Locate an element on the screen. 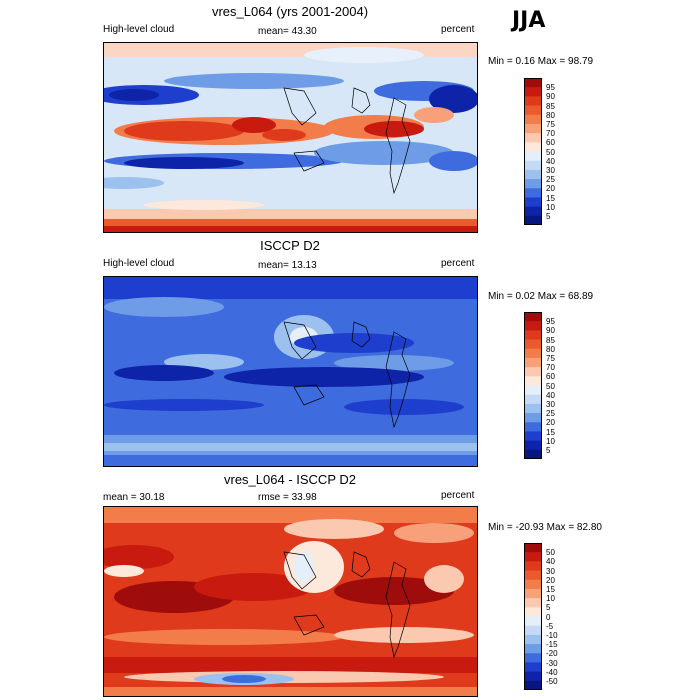 Image resolution: width=700 pixels, height=700 pixels. panel3-rmse-label: rmse = 33.98 is located at coordinates (287, 497).